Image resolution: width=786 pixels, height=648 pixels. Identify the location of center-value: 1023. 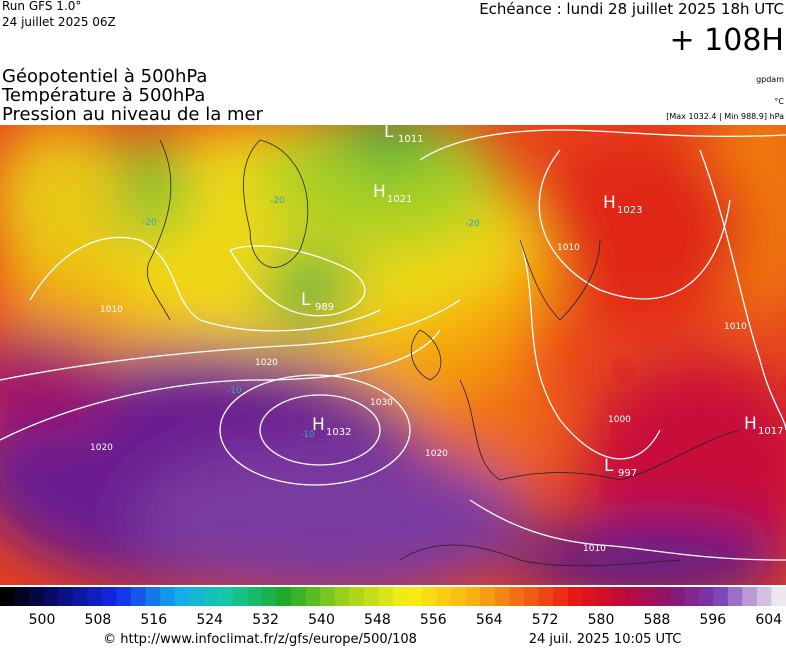
(629, 210).